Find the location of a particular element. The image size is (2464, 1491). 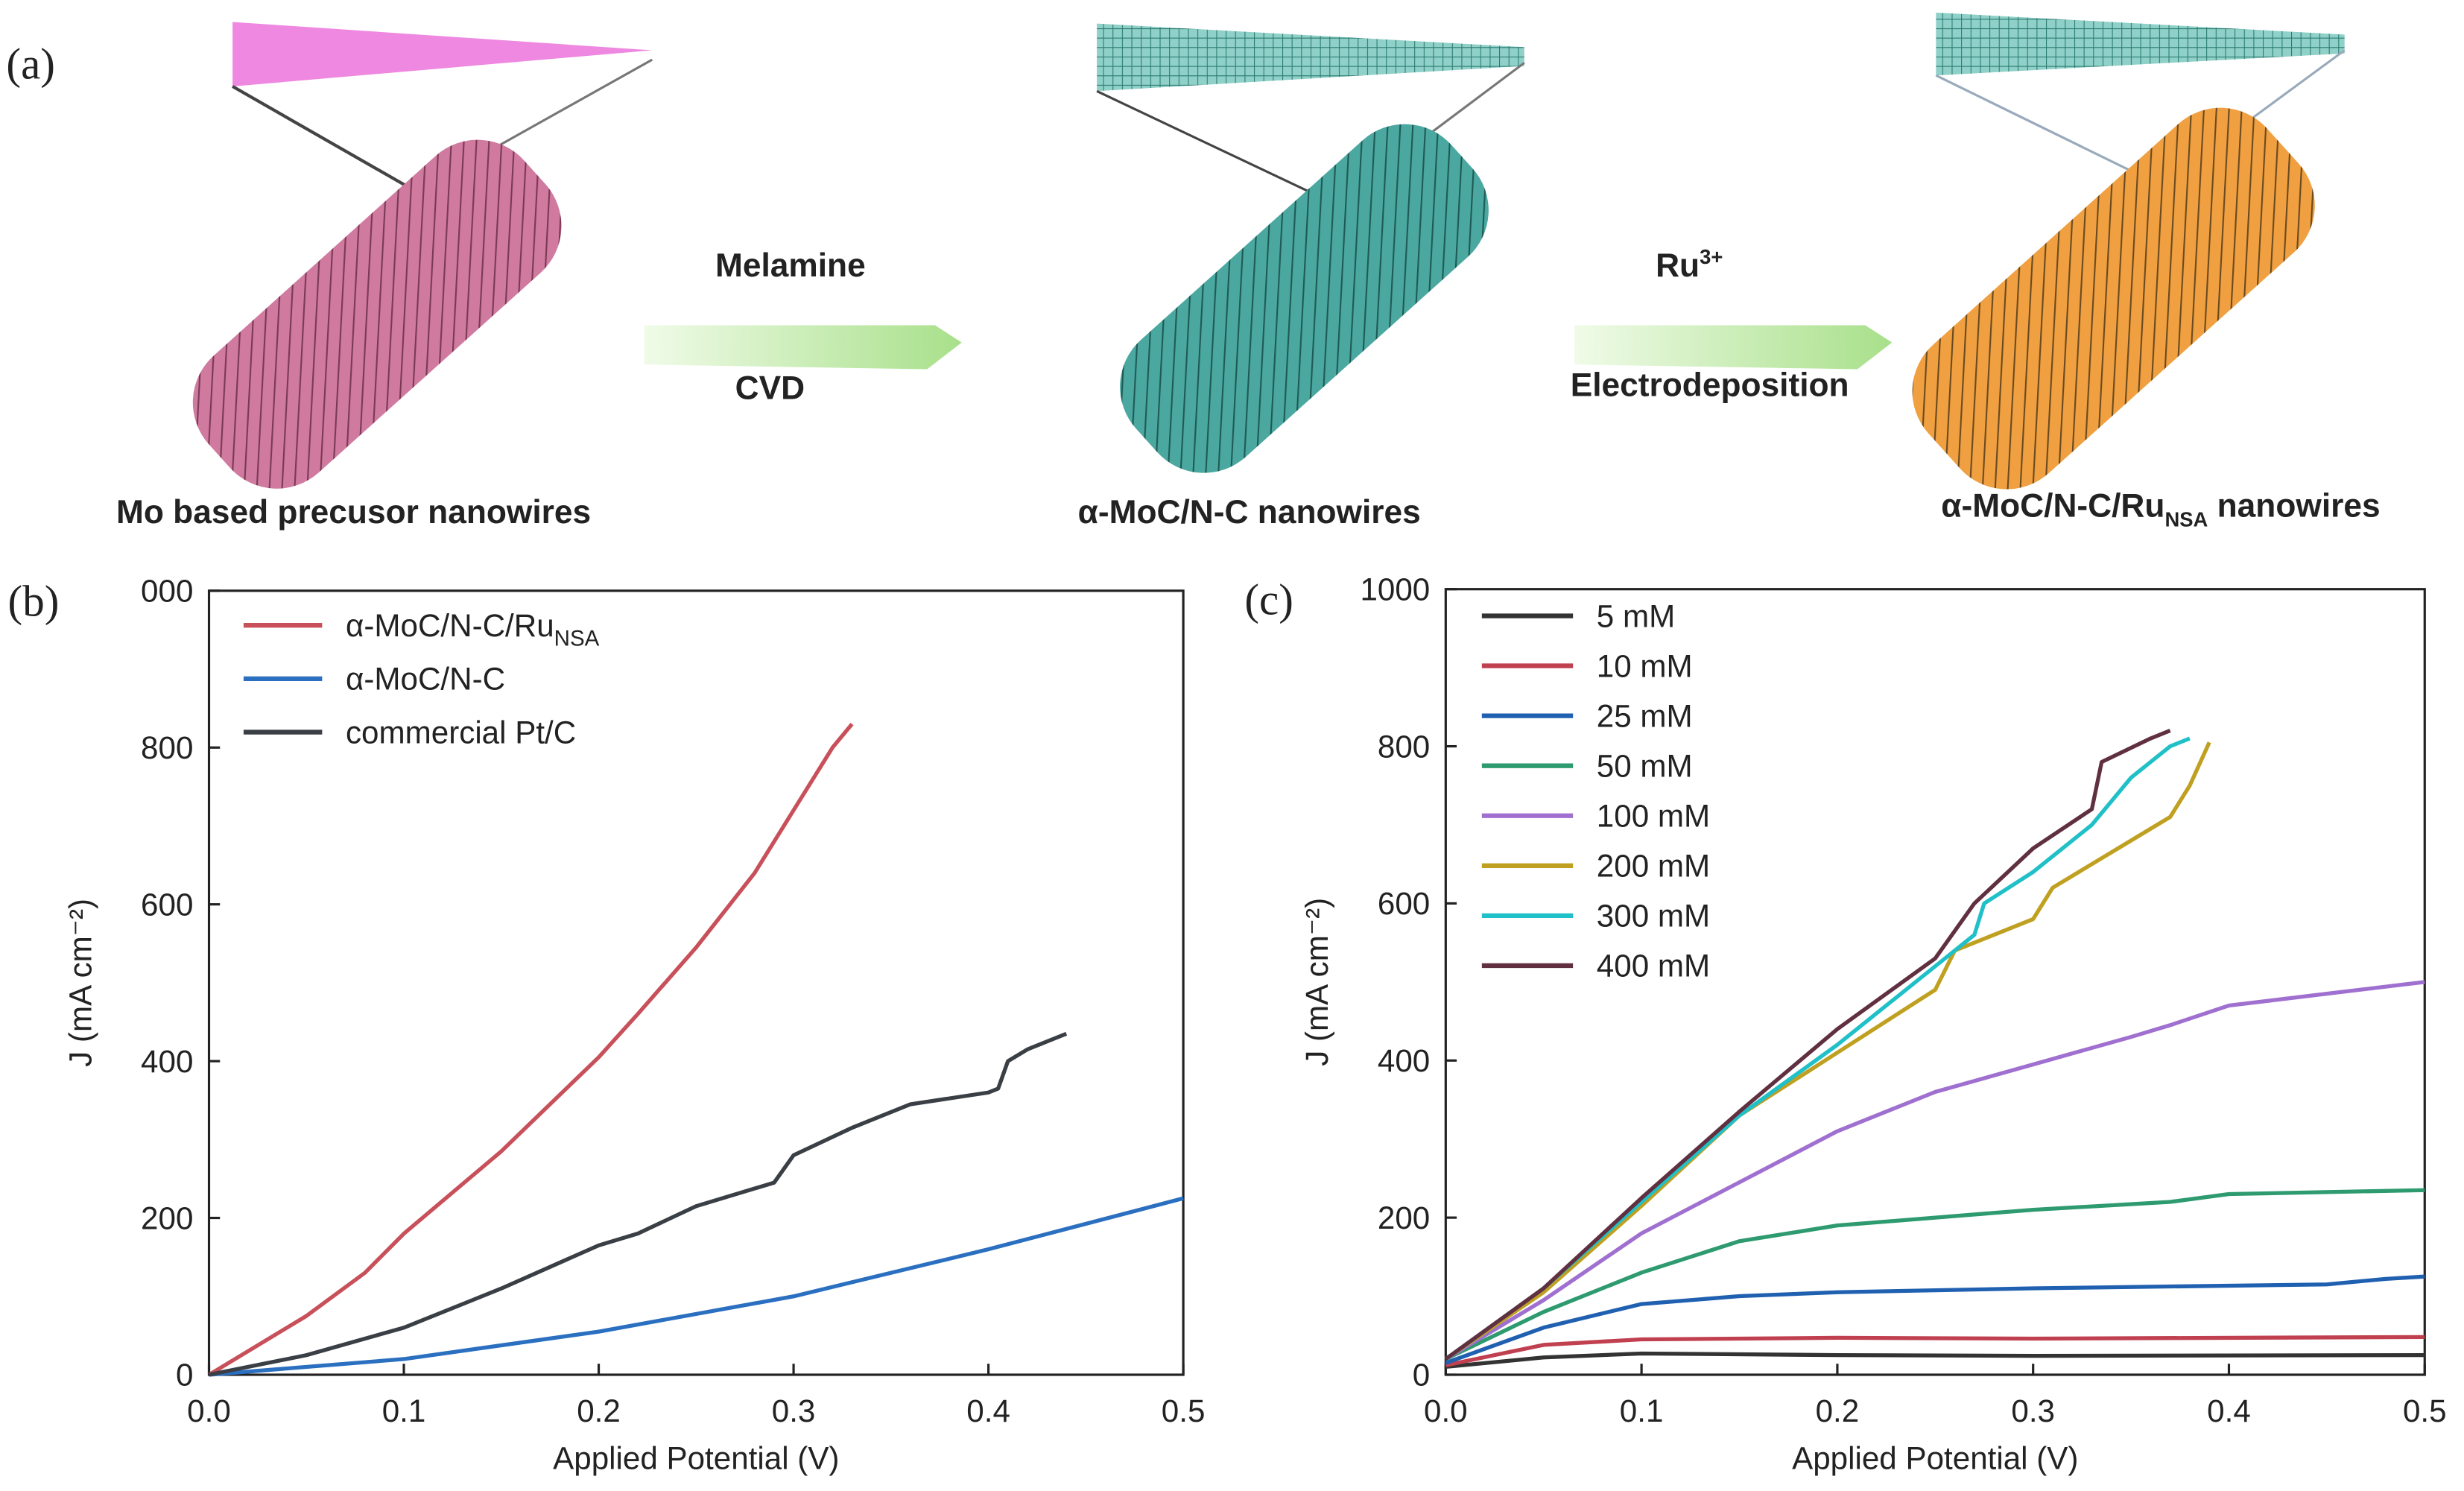

legend-label: 25 mM is located at coordinates (1645, 715).